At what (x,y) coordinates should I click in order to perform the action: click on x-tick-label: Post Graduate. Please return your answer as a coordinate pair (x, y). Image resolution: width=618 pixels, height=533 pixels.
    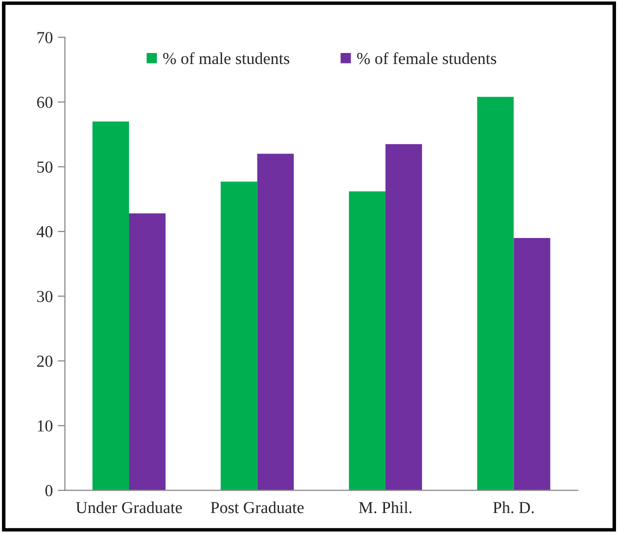
    Looking at the image, I should click on (257, 507).